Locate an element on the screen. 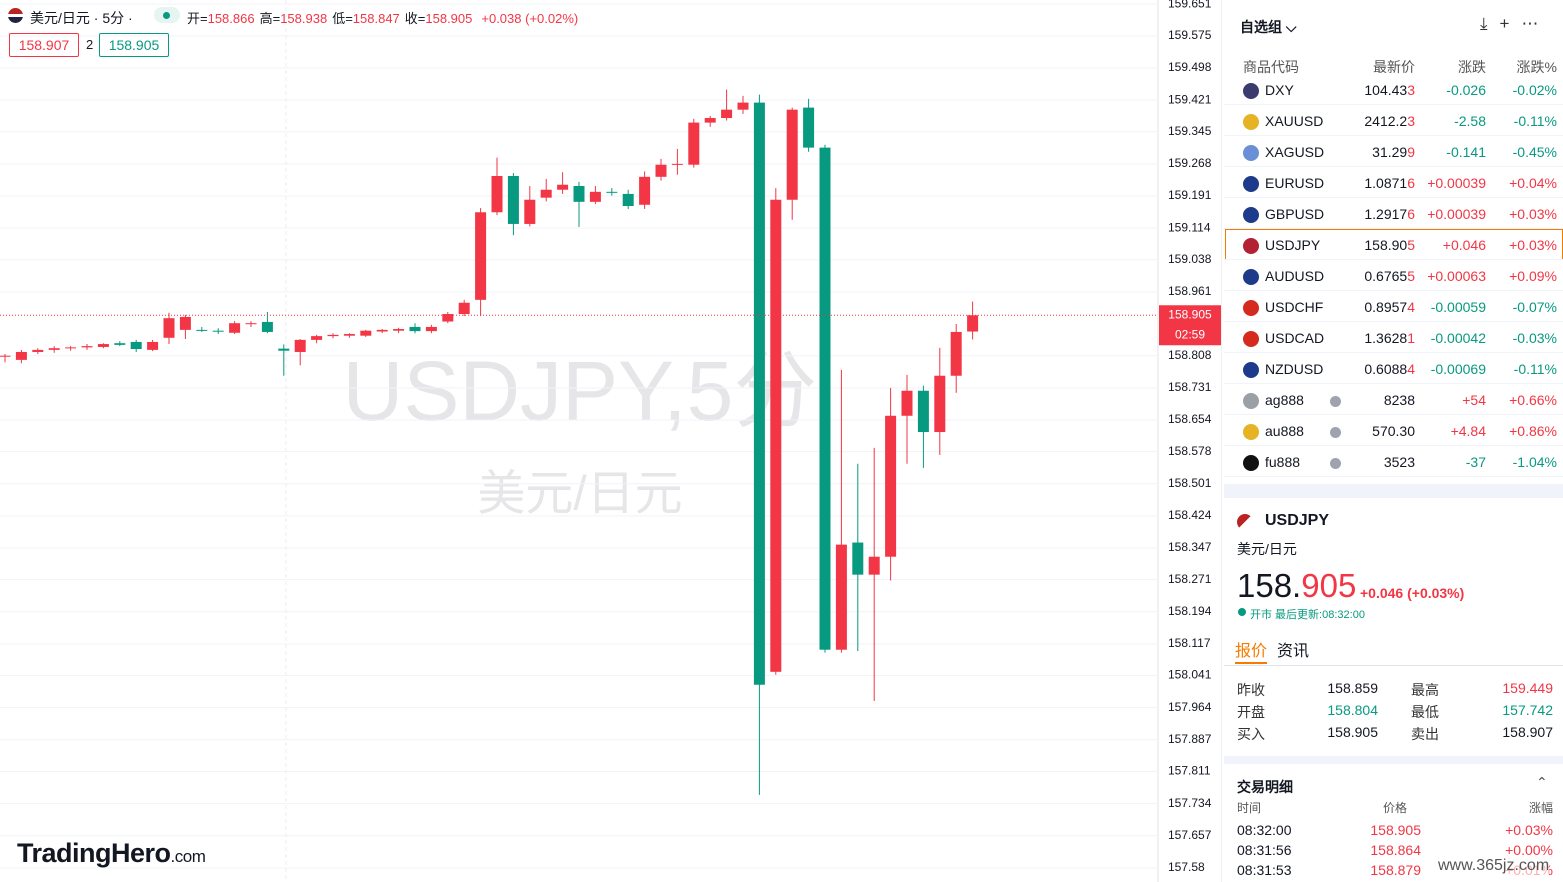  tab-active: 报价 is located at coordinates (1251, 651).